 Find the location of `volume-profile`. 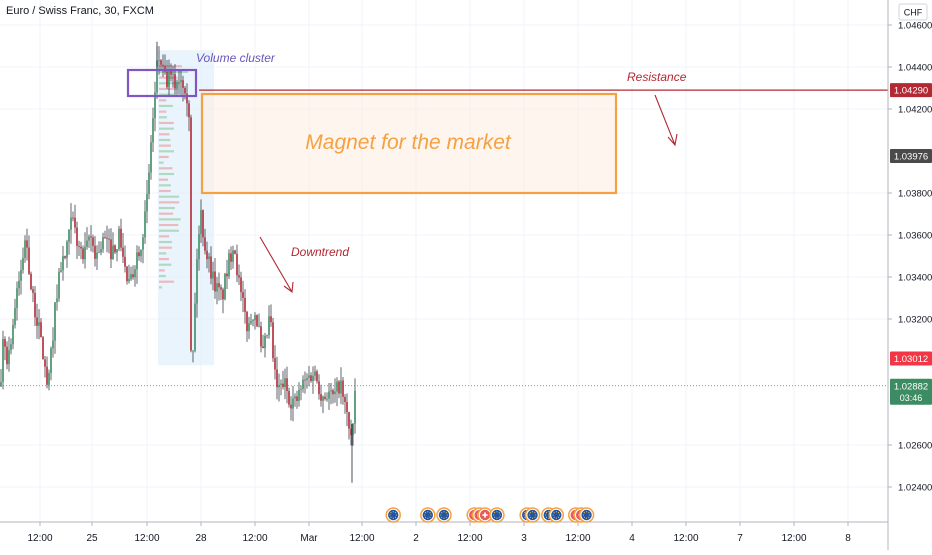

volume-profile is located at coordinates (173, 177).